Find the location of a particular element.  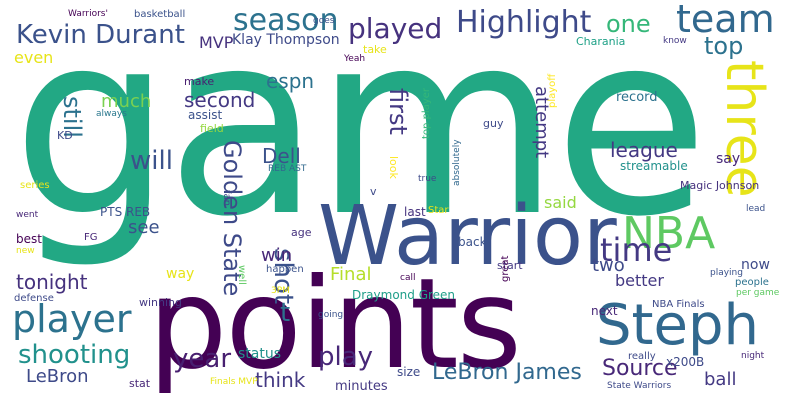

word-night: night is located at coordinates (753, 356).